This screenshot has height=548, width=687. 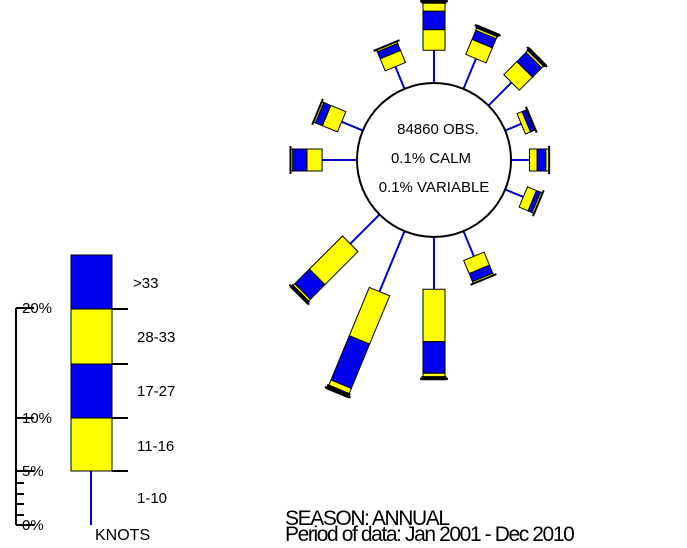 What do you see at coordinates (33, 525) in the screenshot?
I see `legend-tick-label: 0%` at bounding box center [33, 525].